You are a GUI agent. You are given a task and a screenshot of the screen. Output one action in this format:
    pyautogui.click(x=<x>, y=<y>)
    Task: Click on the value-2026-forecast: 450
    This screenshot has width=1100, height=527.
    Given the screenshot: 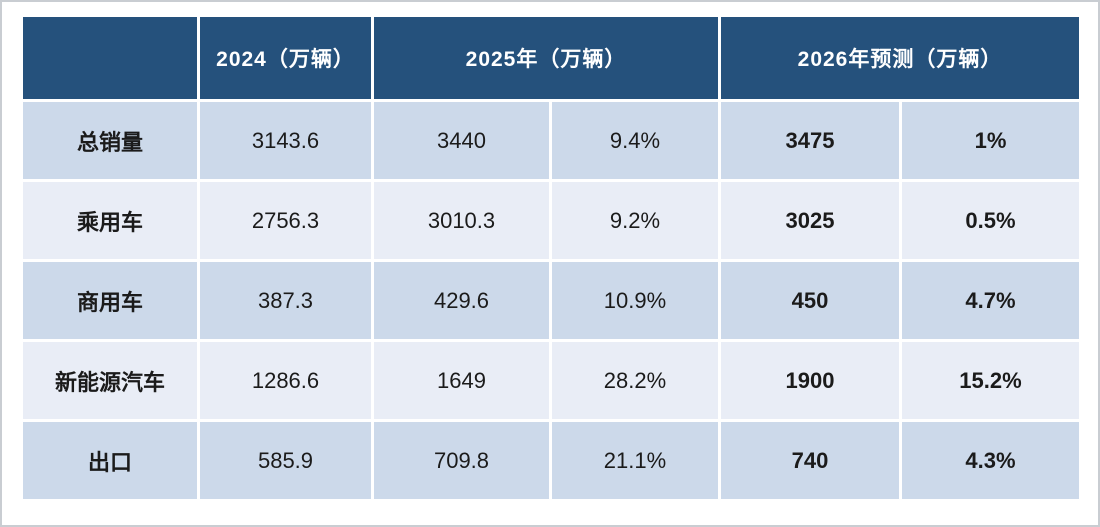 What is the action you would take?
    pyautogui.click(x=810, y=300)
    